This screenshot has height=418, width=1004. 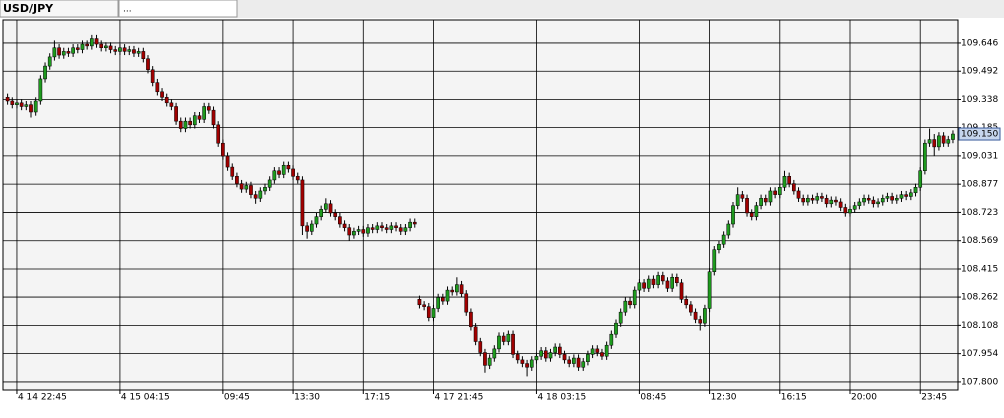 I want to click on x-tick-label: 17:15, so click(x=377, y=398).